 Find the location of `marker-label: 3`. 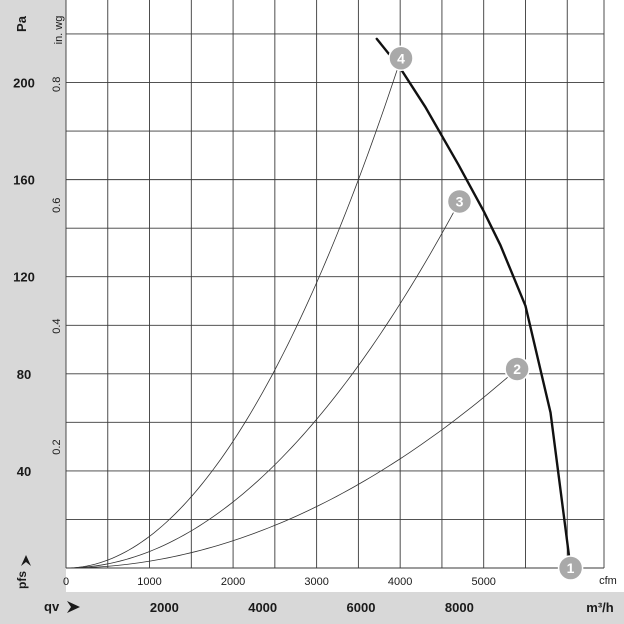

marker-label: 3 is located at coordinates (460, 201).